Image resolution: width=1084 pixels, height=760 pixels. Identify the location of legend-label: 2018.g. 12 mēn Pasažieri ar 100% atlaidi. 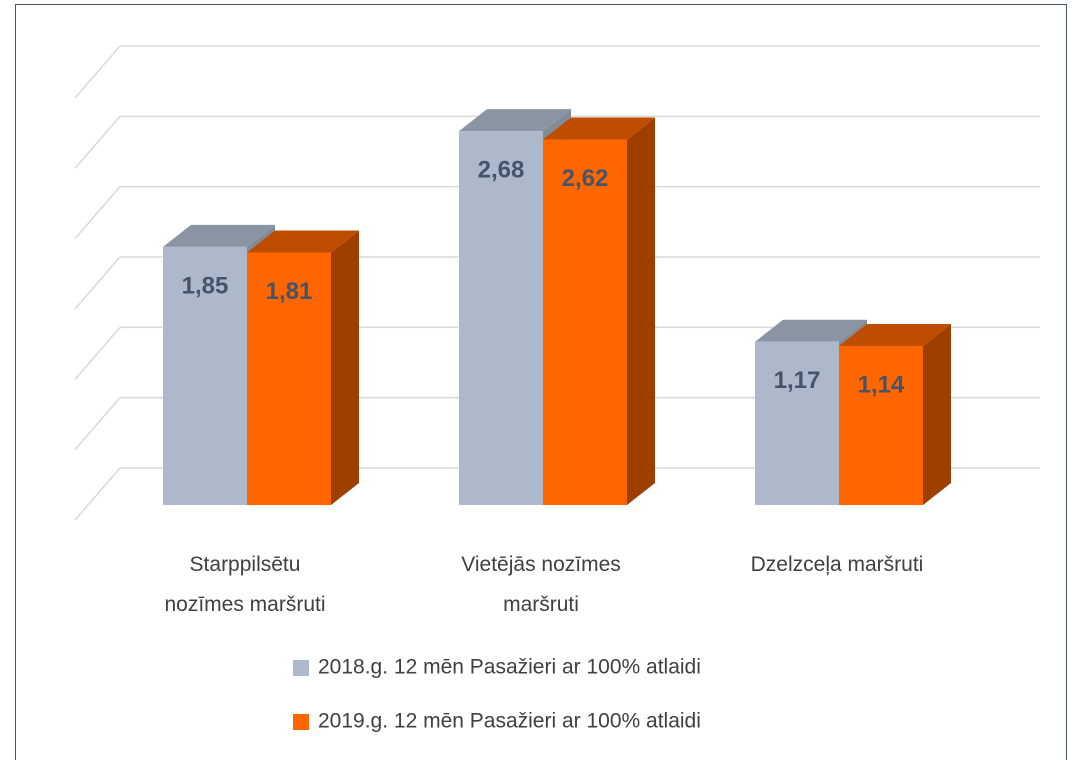
(509, 667).